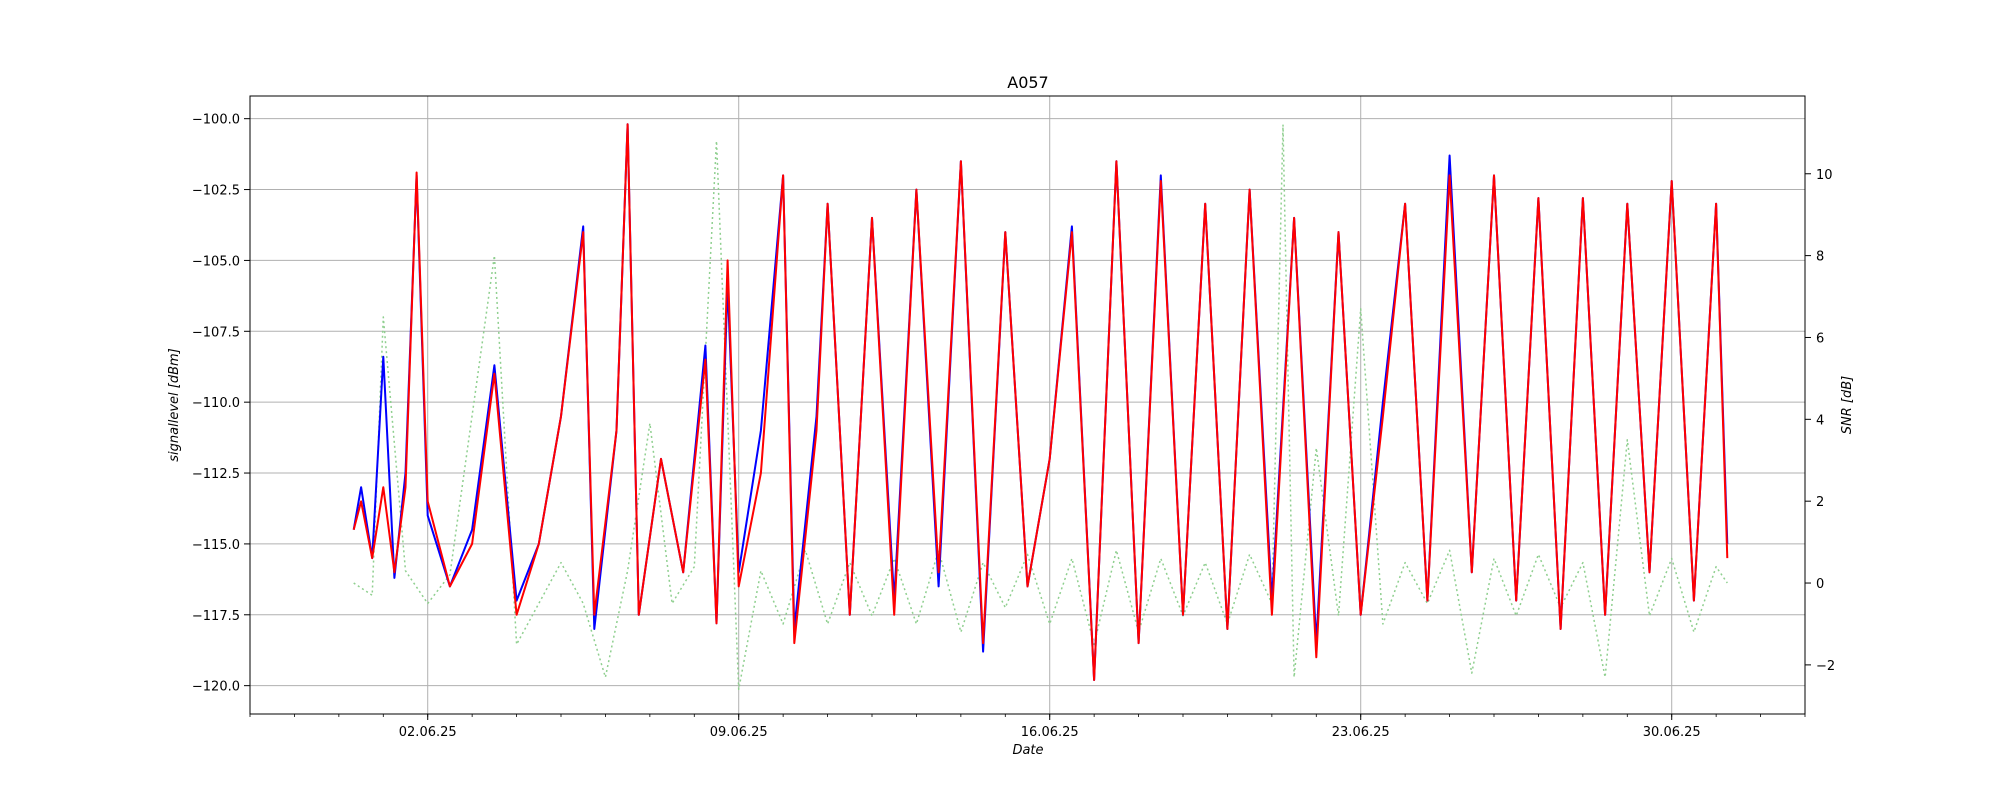  Describe the element at coordinates (216, 261) in the screenshot. I see `y-tick-label: −105.0` at that location.